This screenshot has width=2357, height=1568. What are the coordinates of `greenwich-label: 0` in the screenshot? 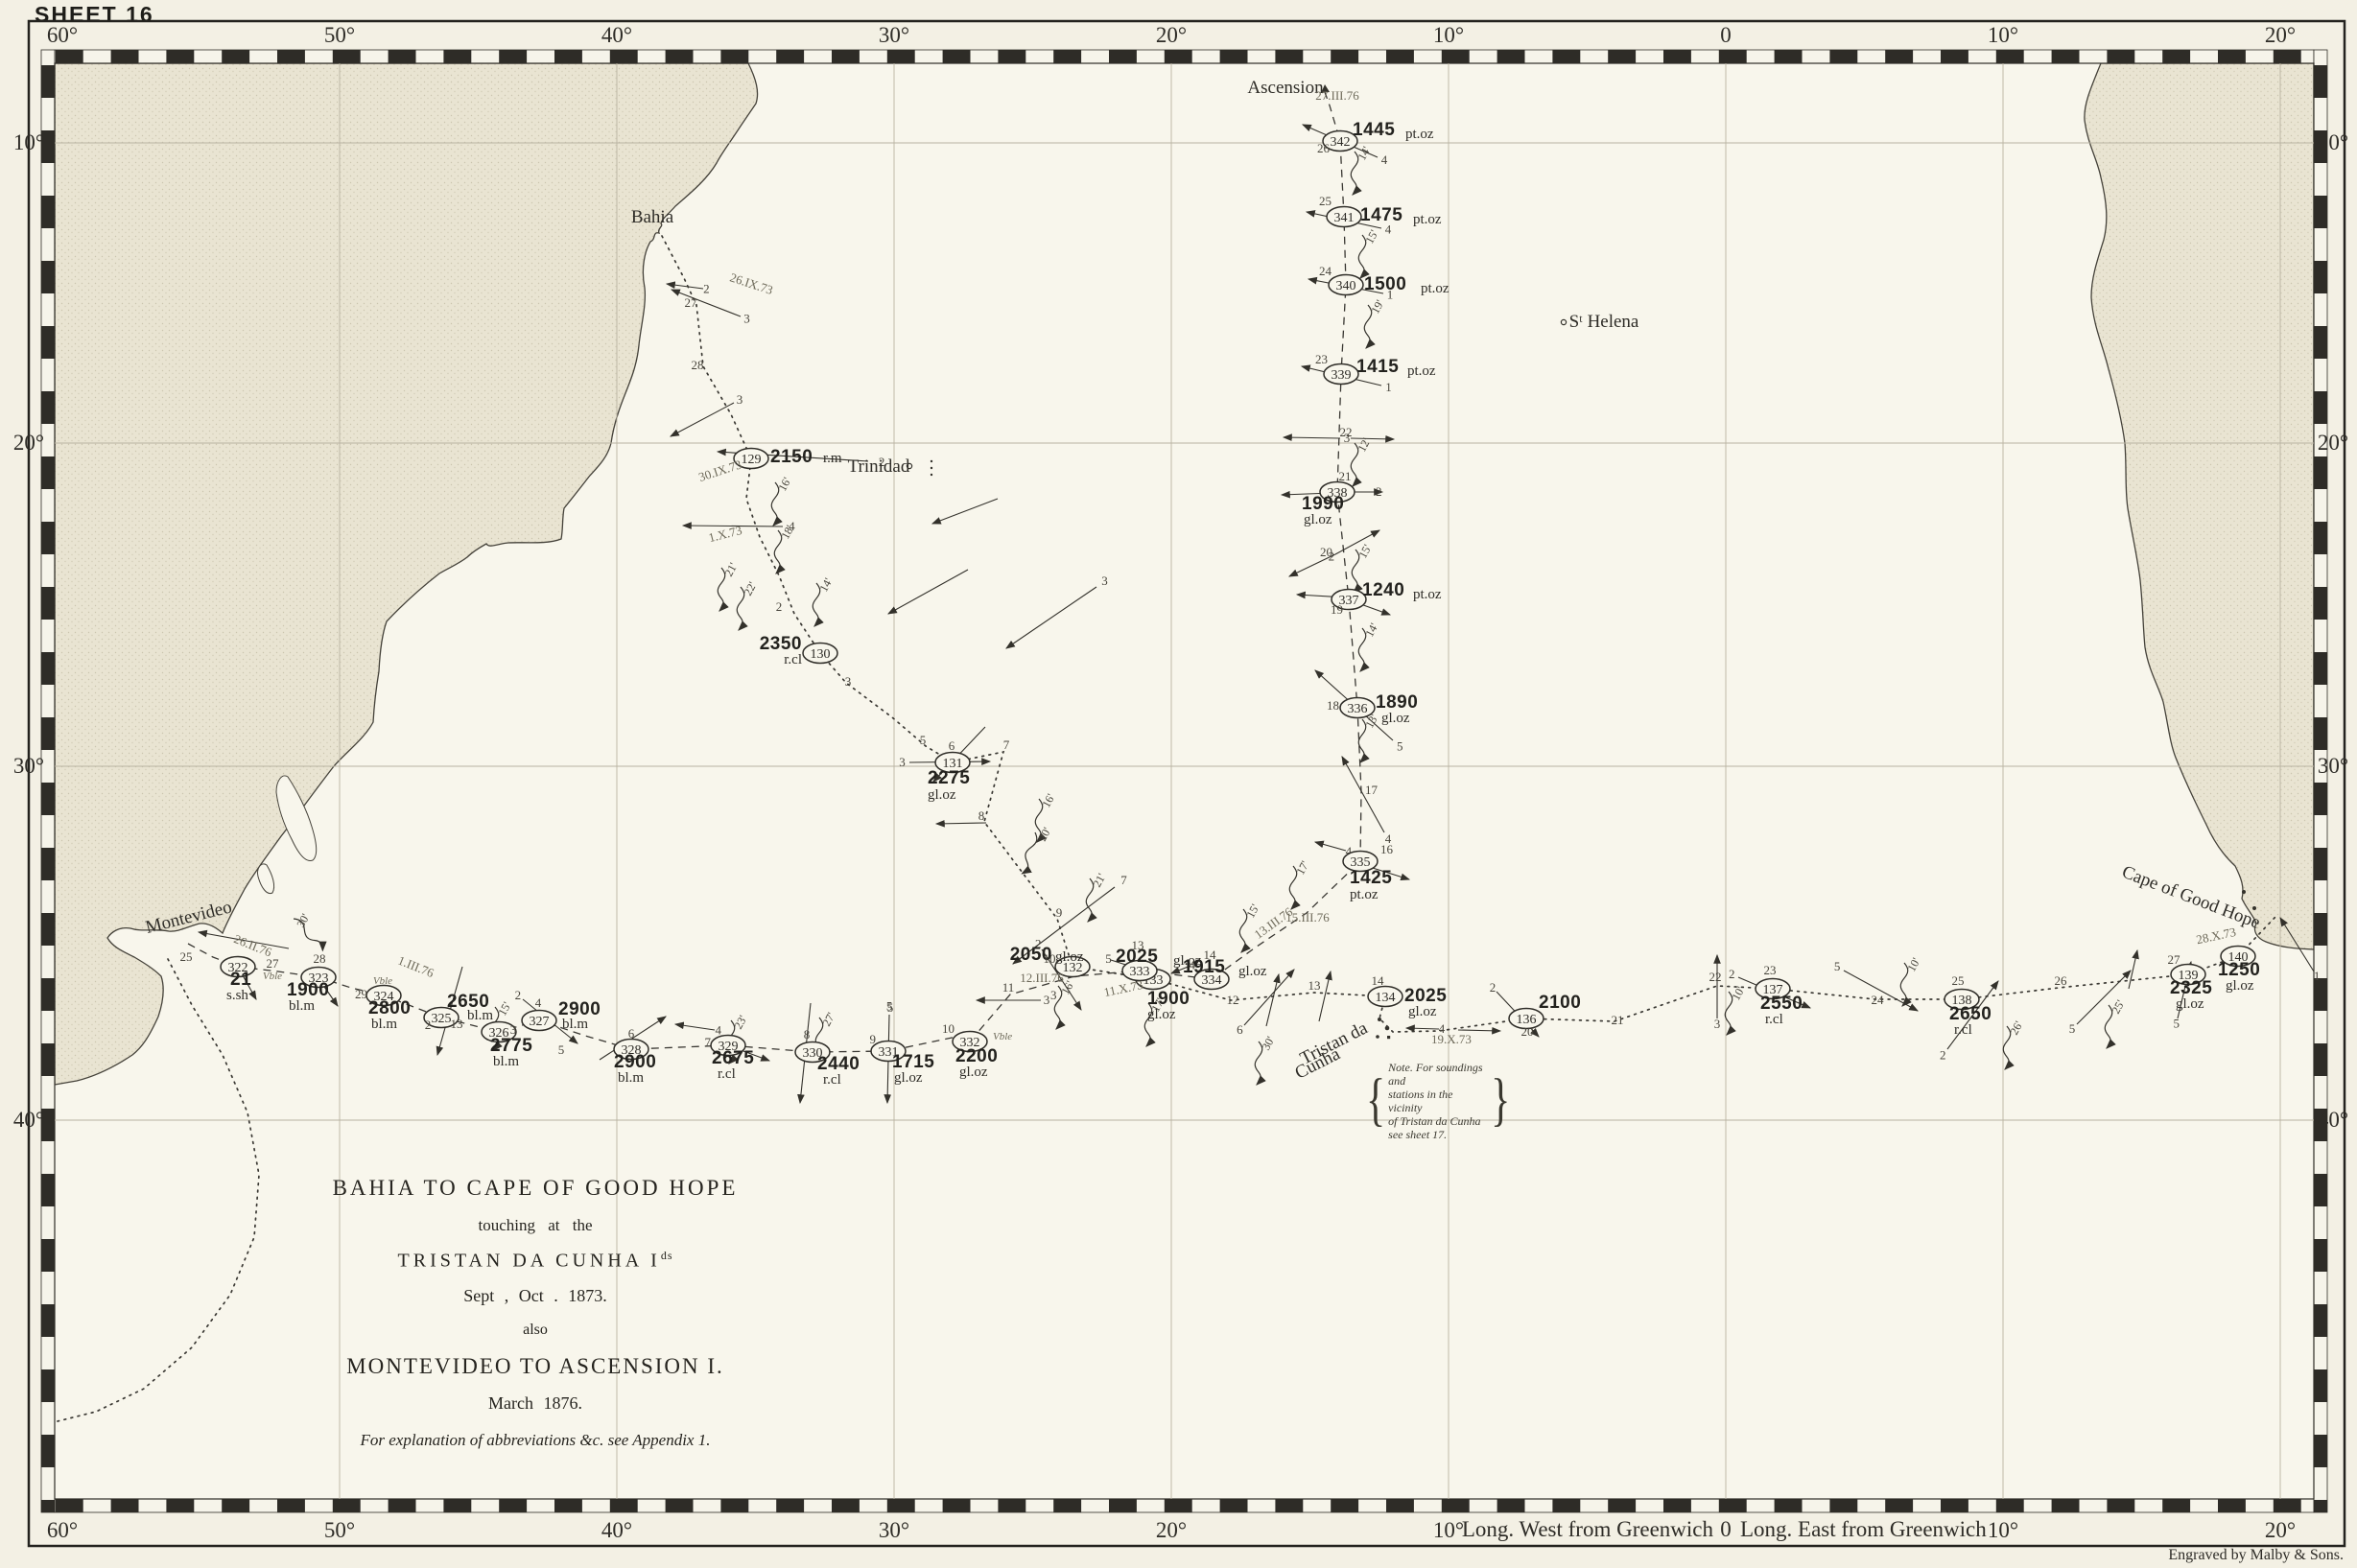 It's located at (1726, 1529).